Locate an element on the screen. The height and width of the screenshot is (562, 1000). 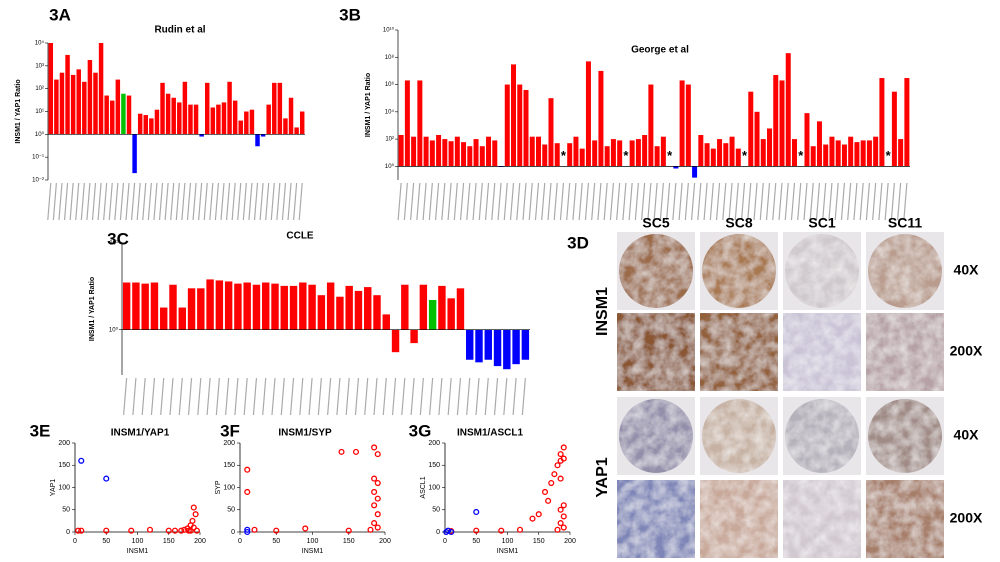
y-tick-label: 10¹⁰ is located at coordinates (389, 30).